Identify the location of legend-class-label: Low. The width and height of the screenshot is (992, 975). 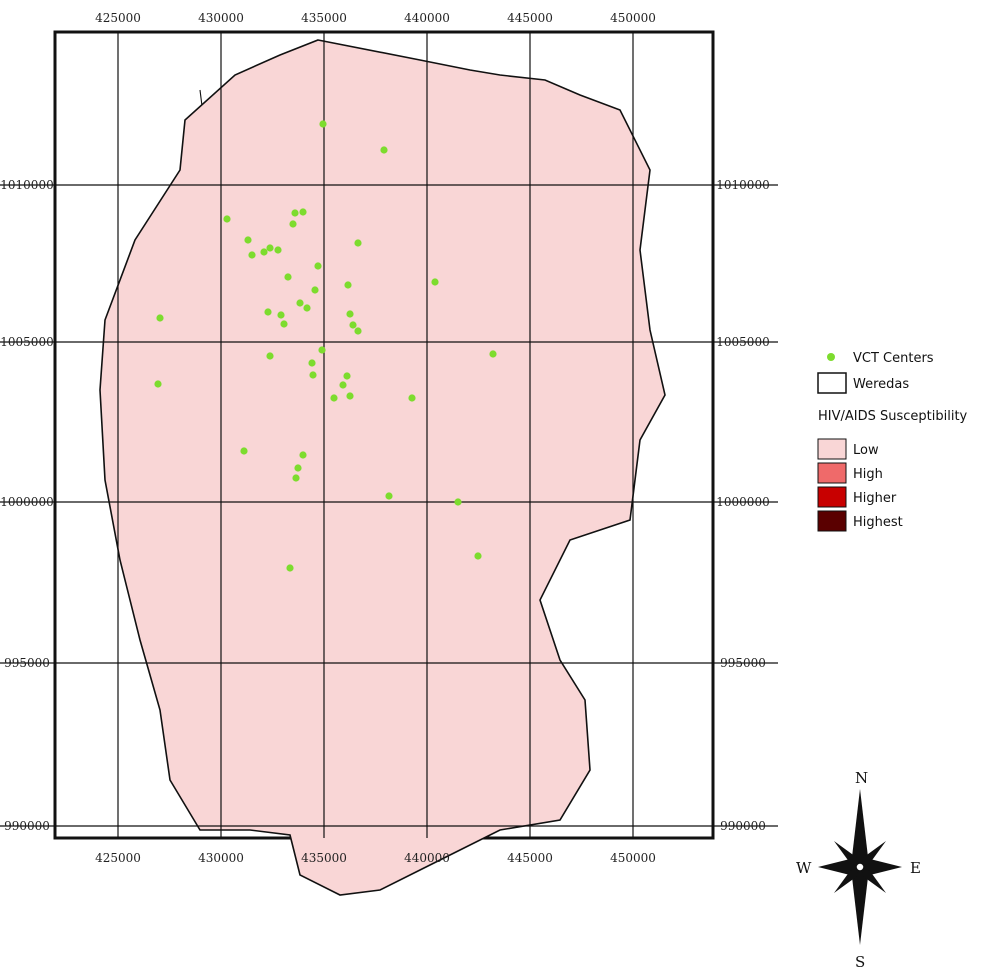
(866, 450).